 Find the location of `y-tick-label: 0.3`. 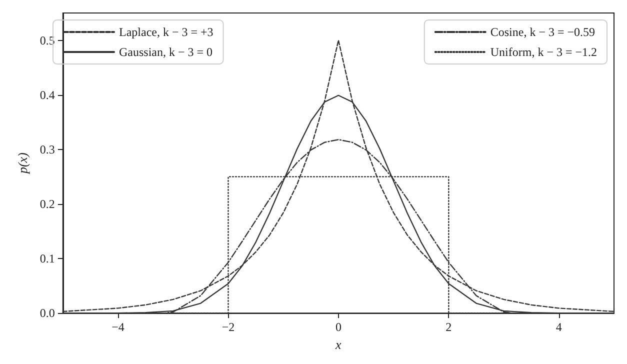

y-tick-label: 0.3 is located at coordinates (47, 149).